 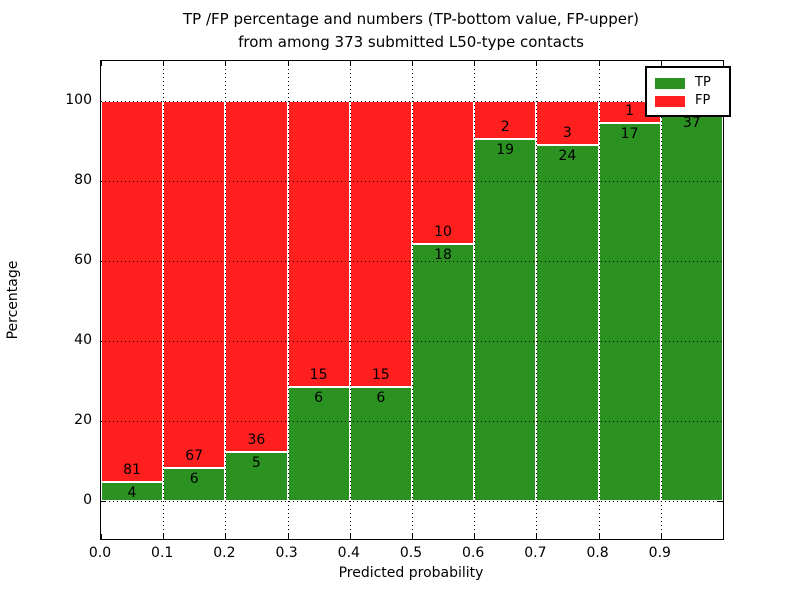 What do you see at coordinates (443, 254) in the screenshot?
I see `bar-label-tp: 18` at bounding box center [443, 254].